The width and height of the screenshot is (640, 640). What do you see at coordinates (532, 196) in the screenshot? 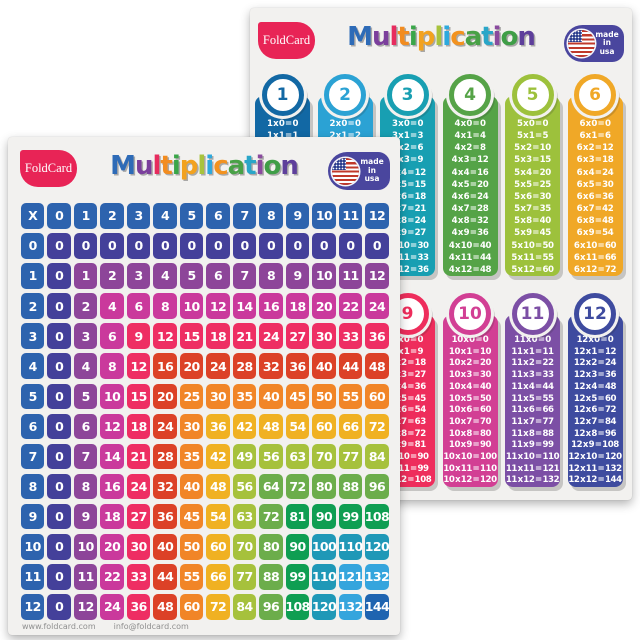
I see `fact-line: 5 x 6 = 30` at bounding box center [532, 196].